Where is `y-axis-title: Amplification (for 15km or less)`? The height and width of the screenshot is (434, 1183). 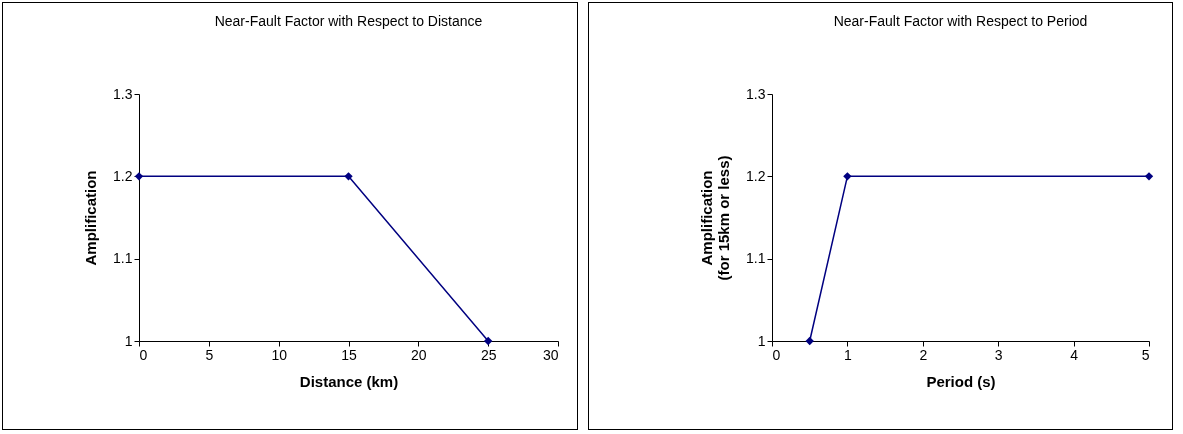 y-axis-title: Amplification (for 15km or less) is located at coordinates (715, 218).